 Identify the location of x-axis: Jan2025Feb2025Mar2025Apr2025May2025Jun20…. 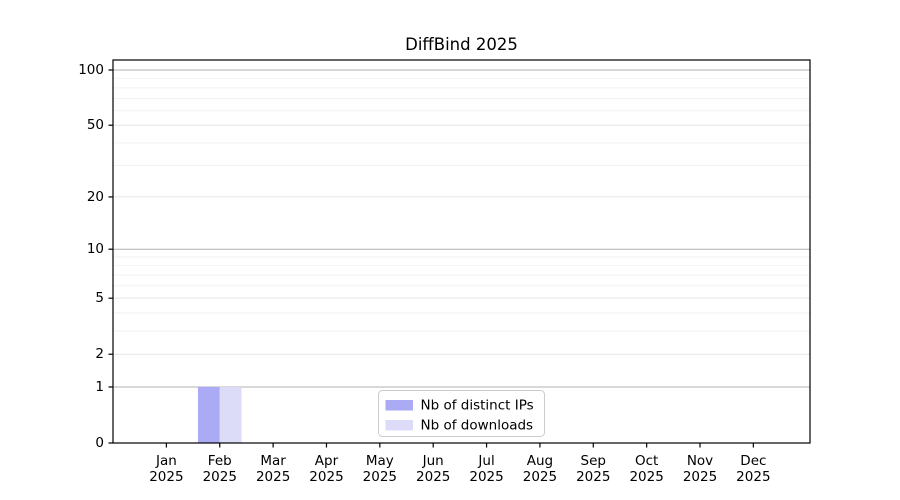
(460, 464).